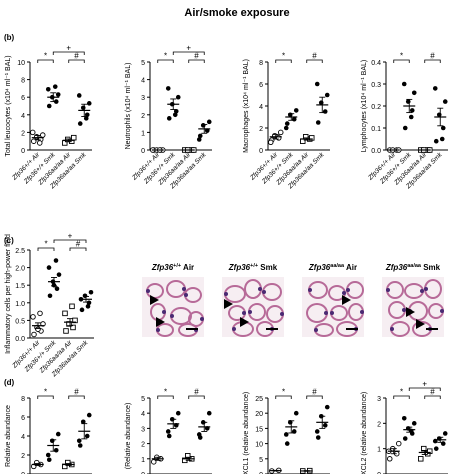 The width and height of the screenshot is (474, 474). What do you see at coordinates (20, 251) in the screenshot?
I see `y-tick-label: 2.5` at bounding box center [20, 251].